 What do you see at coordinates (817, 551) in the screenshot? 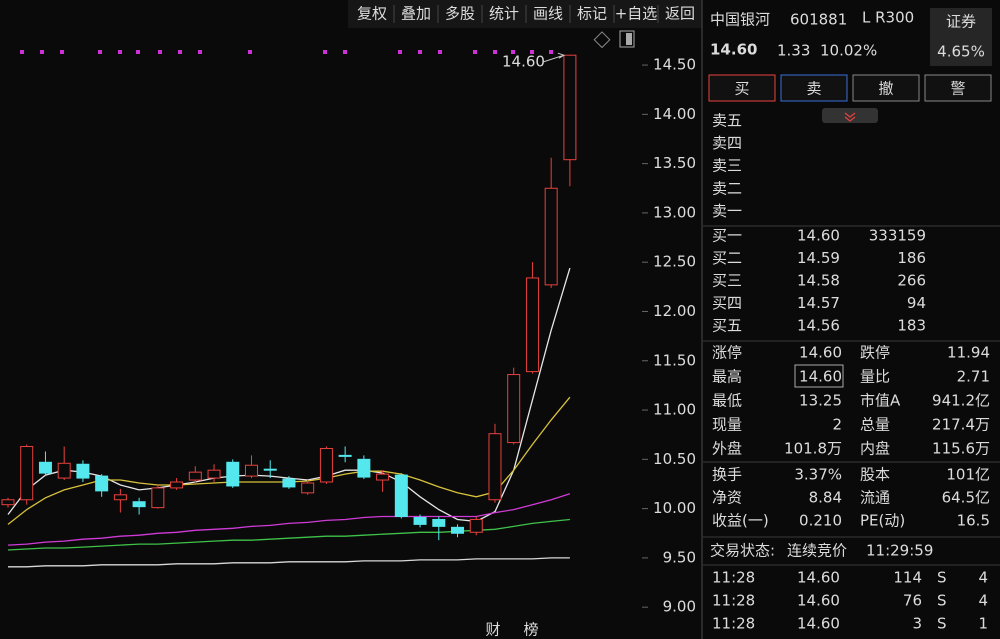
I see `status-value: 连续竞价` at bounding box center [817, 551].